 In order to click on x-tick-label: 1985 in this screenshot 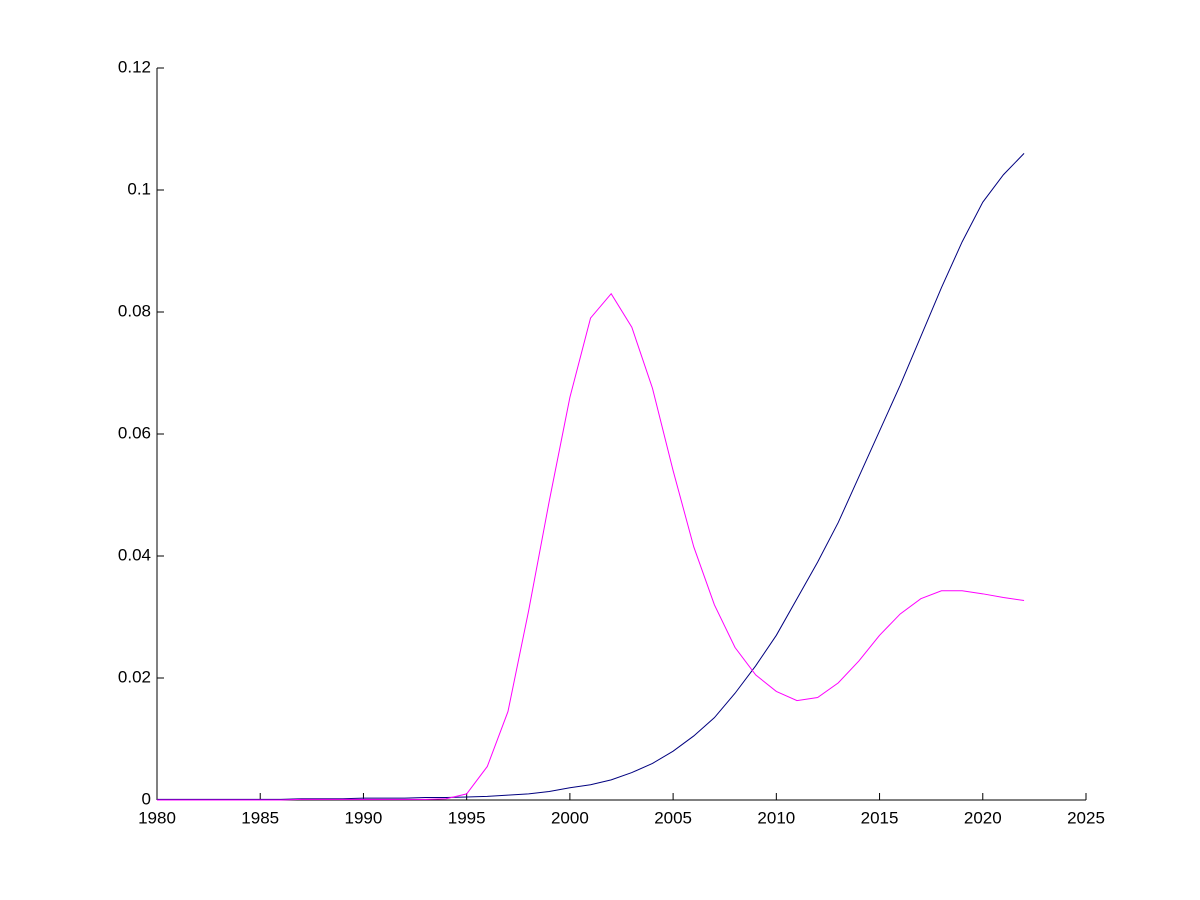, I will do `click(260, 817)`.